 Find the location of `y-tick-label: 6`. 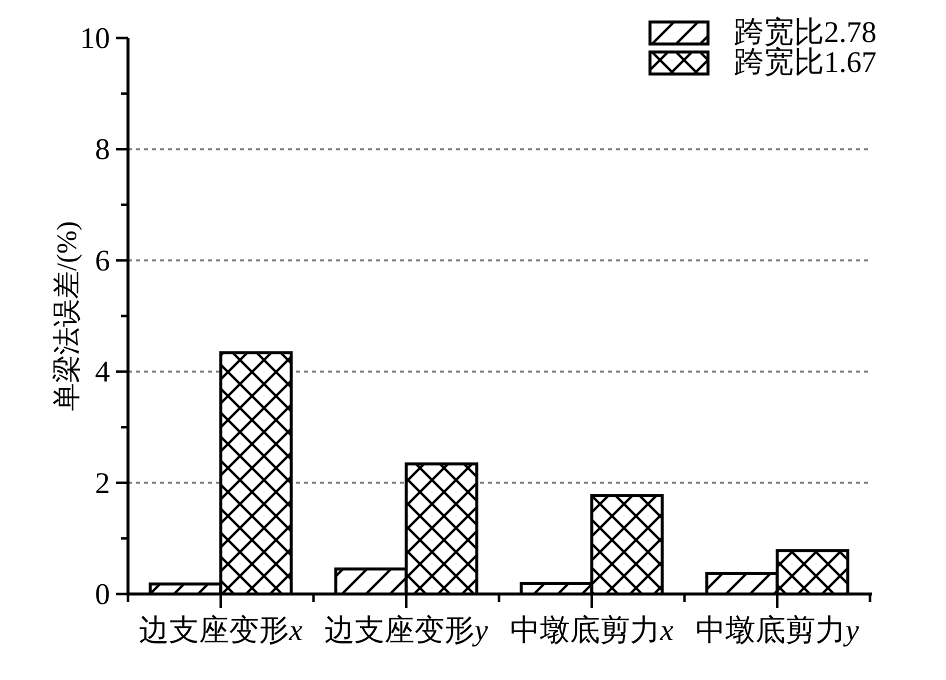

y-tick-label: 6 is located at coordinates (102, 261).